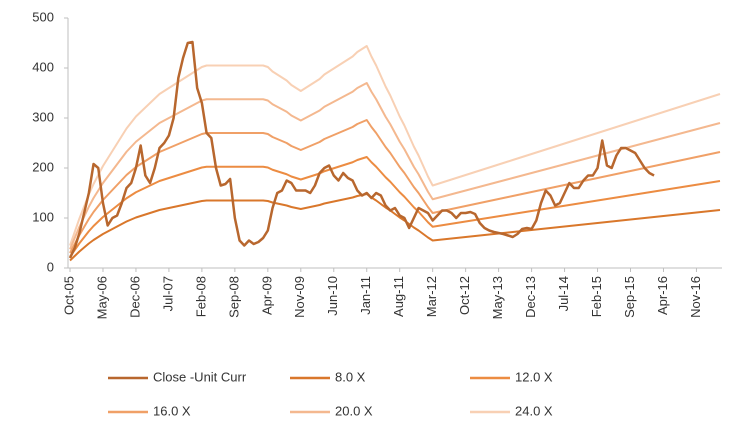 The image size is (731, 430). I want to click on x-tick-label: Nov-16, so click(695, 297).